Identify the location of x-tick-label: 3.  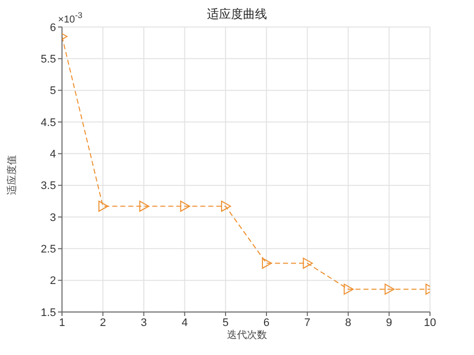
(143, 322).